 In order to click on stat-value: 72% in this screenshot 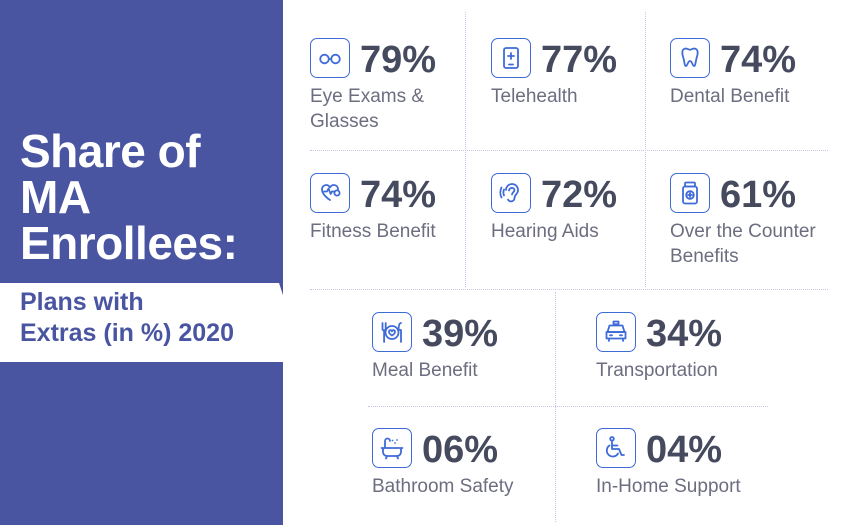, I will do `click(579, 195)`.